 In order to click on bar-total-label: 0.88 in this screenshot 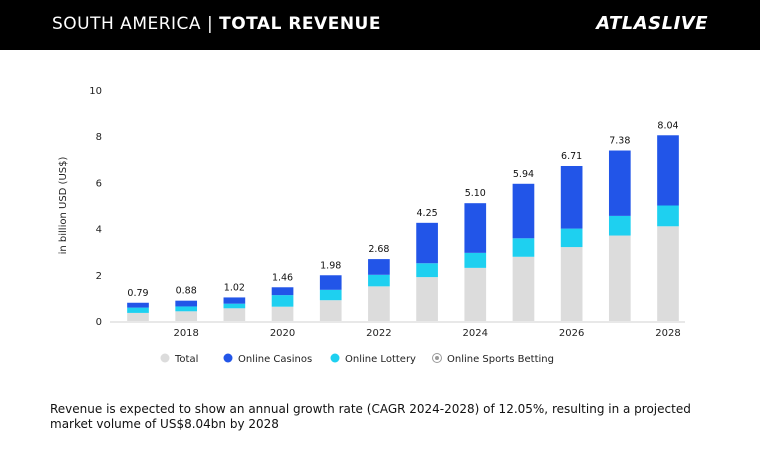, I will do `click(186, 291)`.